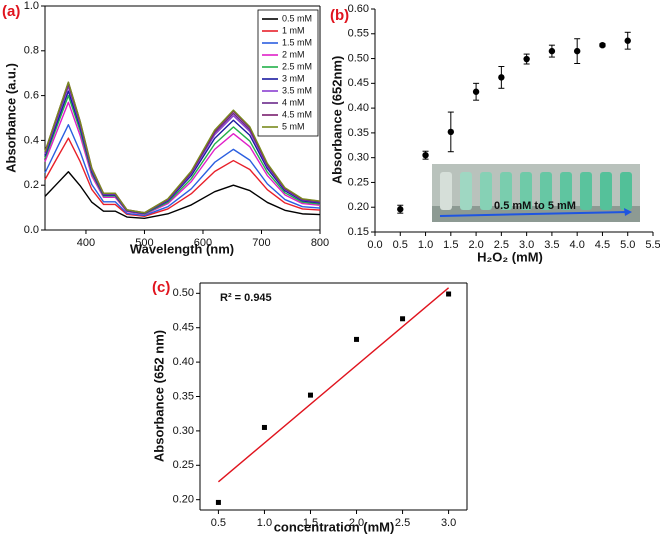  I want to click on legend-label: 3 mM, so click(293, 78).